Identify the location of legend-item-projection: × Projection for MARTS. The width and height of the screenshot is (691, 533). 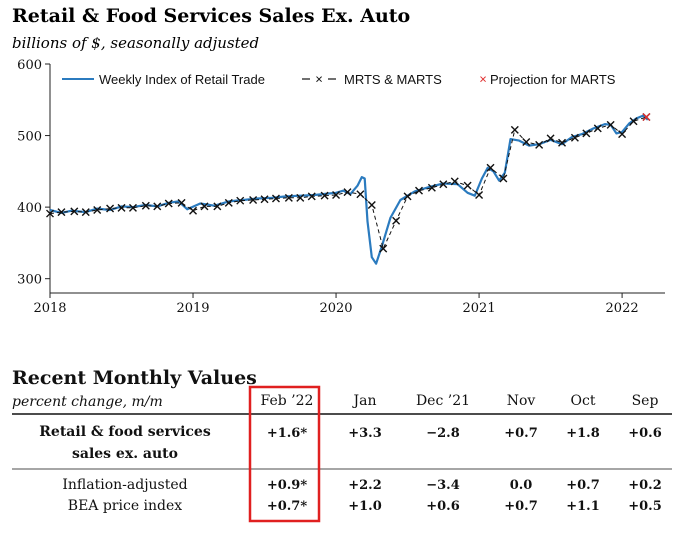
(547, 80).